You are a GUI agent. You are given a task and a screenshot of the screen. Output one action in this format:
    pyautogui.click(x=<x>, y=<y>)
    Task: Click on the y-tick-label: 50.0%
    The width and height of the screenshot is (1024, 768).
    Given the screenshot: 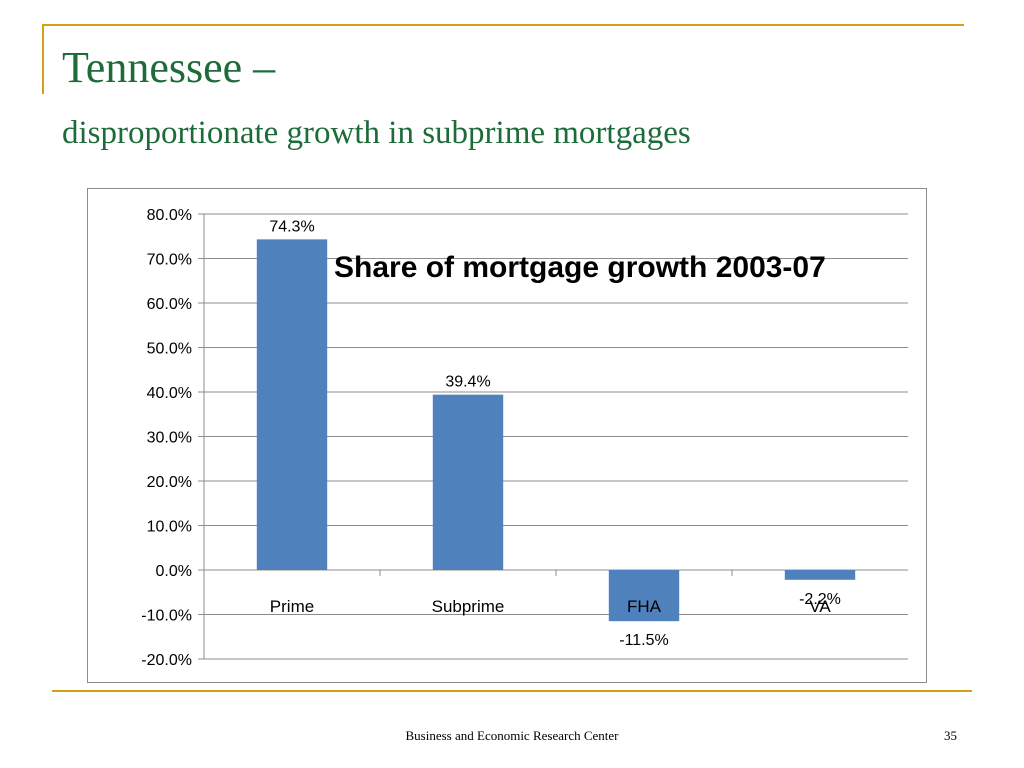 What is the action you would take?
    pyautogui.click(x=169, y=349)
    